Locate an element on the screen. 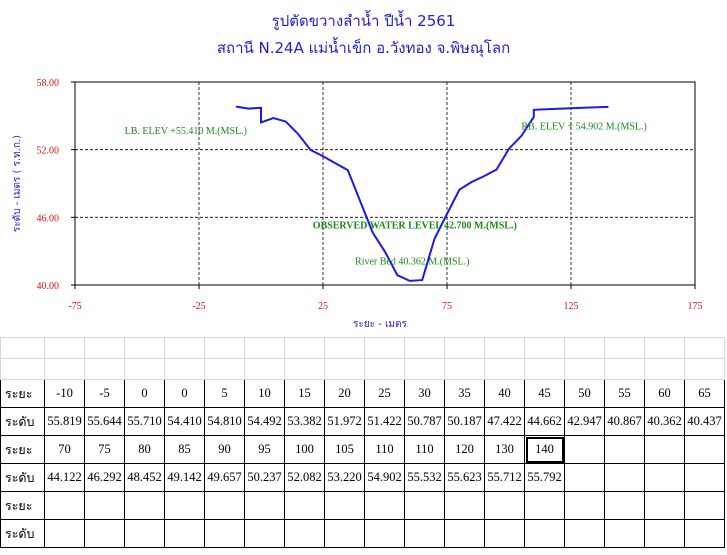 This screenshot has width=727, height=555. level-cell: 55.710 is located at coordinates (144, 421).